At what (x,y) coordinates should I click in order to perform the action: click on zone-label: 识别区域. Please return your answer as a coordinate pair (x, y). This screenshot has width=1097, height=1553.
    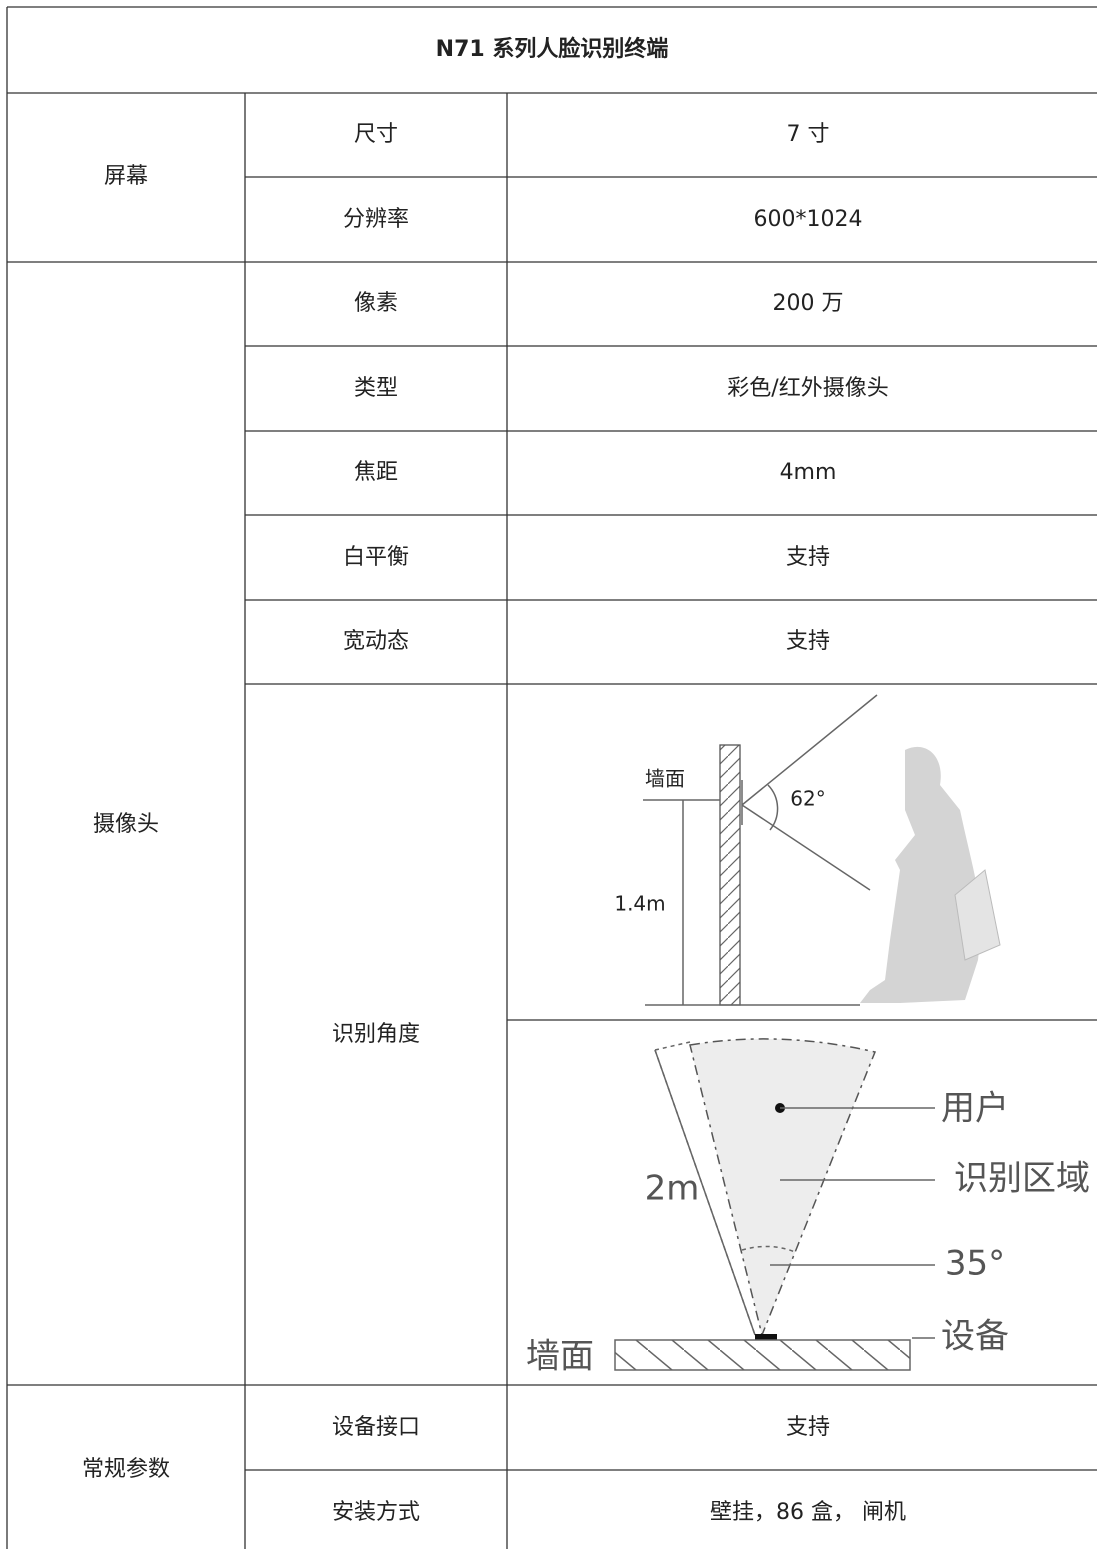
    Looking at the image, I should click on (1022, 1179).